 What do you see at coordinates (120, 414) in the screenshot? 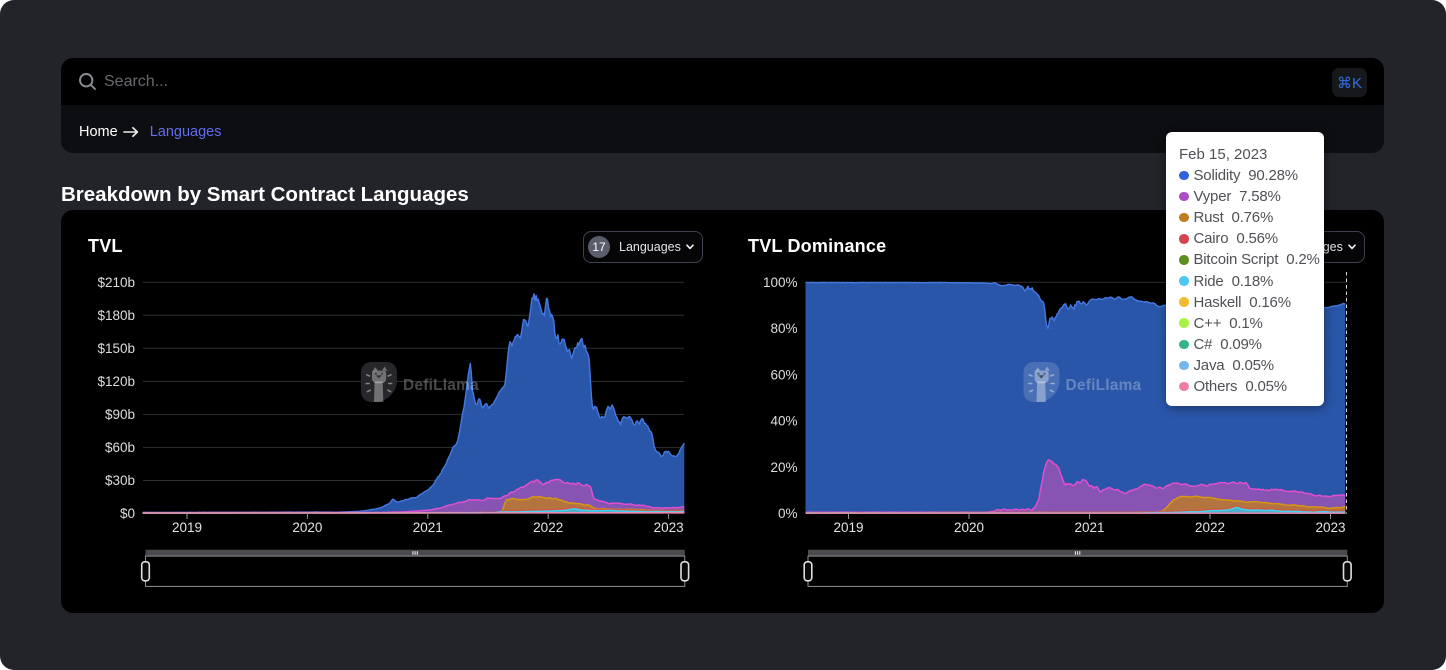
I see `svg-text: $90b` at bounding box center [120, 414].